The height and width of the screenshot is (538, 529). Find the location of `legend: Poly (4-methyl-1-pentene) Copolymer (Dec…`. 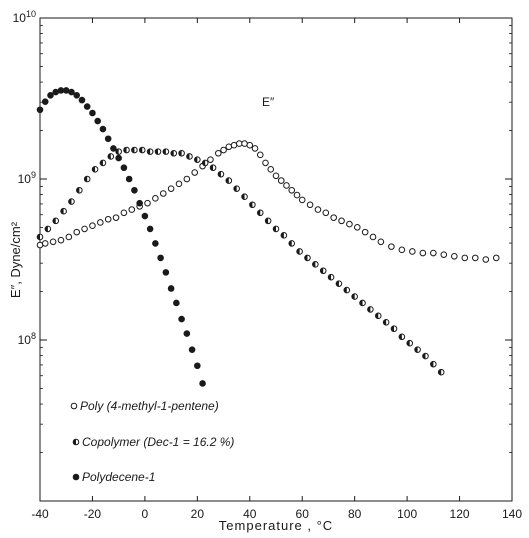

legend: Poly (4-methyl-1-pentene) Copolymer (Dec… is located at coordinates (152, 441).